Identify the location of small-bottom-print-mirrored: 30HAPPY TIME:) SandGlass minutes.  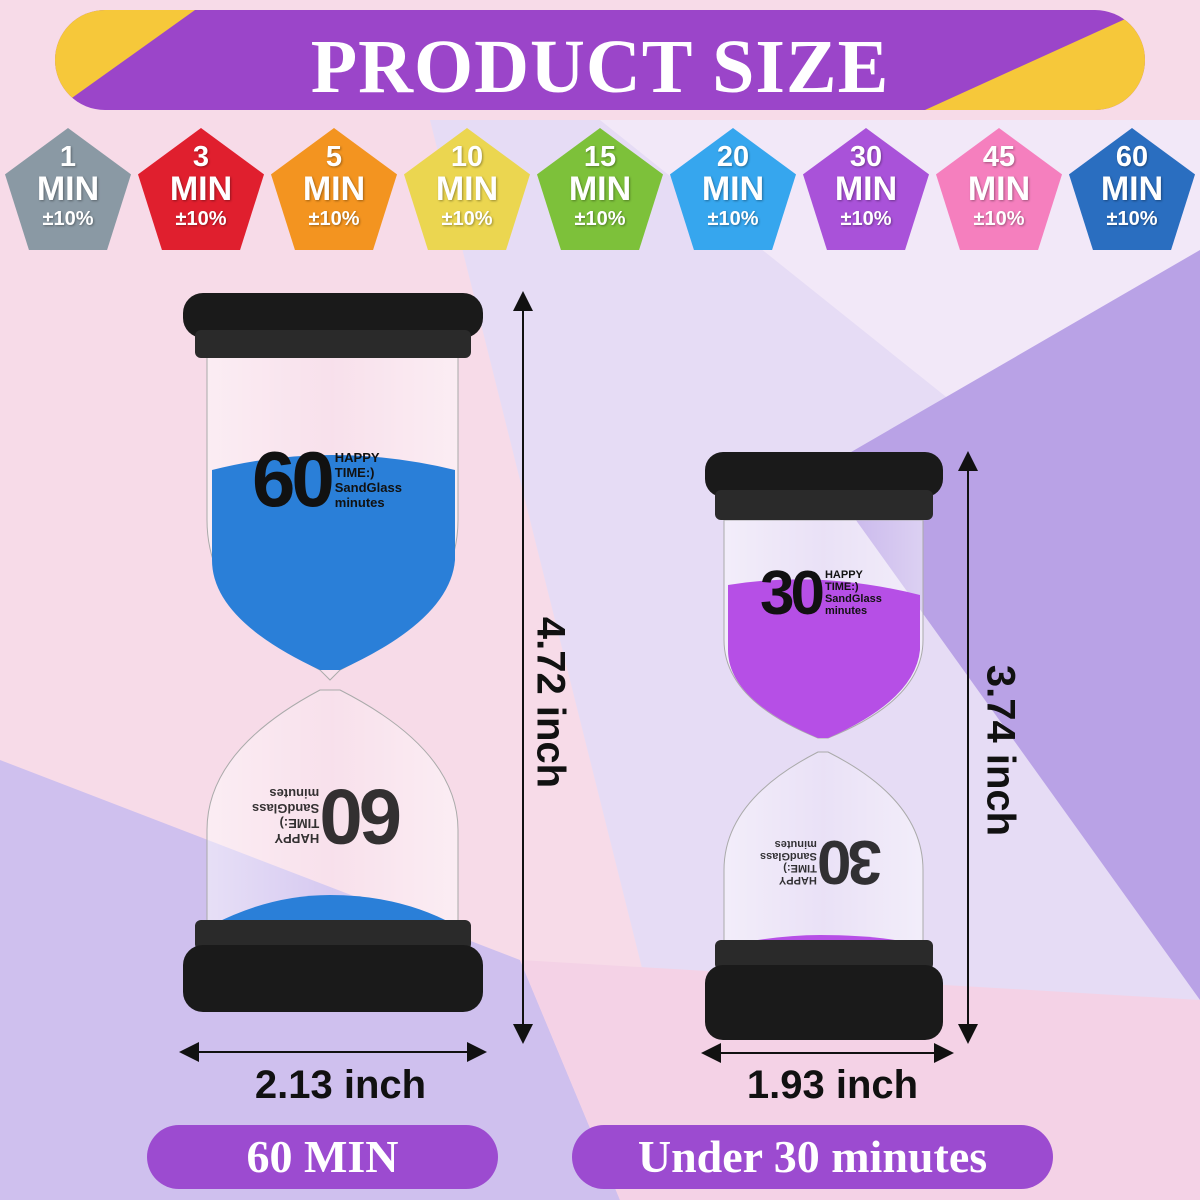
(821, 861).